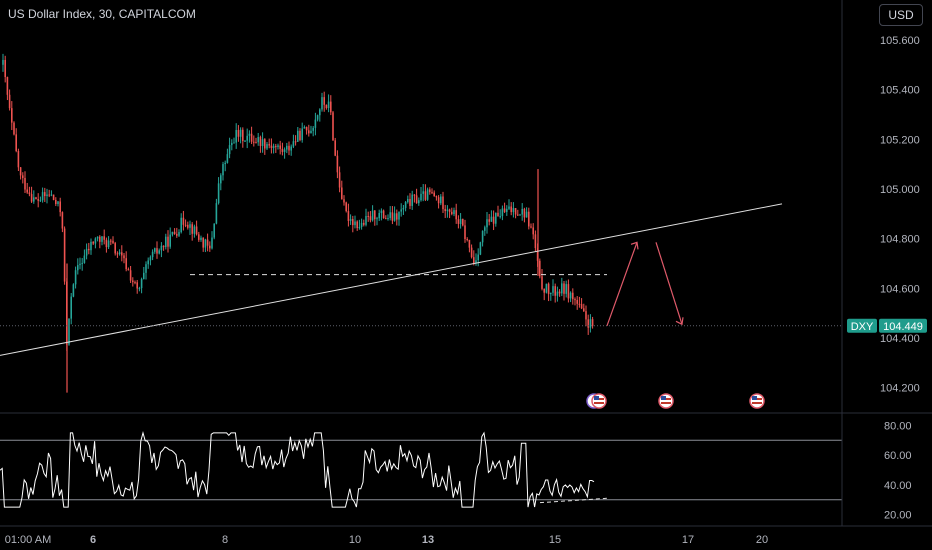  Describe the element at coordinates (102, 14) in the screenshot. I see `chart-title: US Dollar Index, 30, CAPITALCOM` at that location.